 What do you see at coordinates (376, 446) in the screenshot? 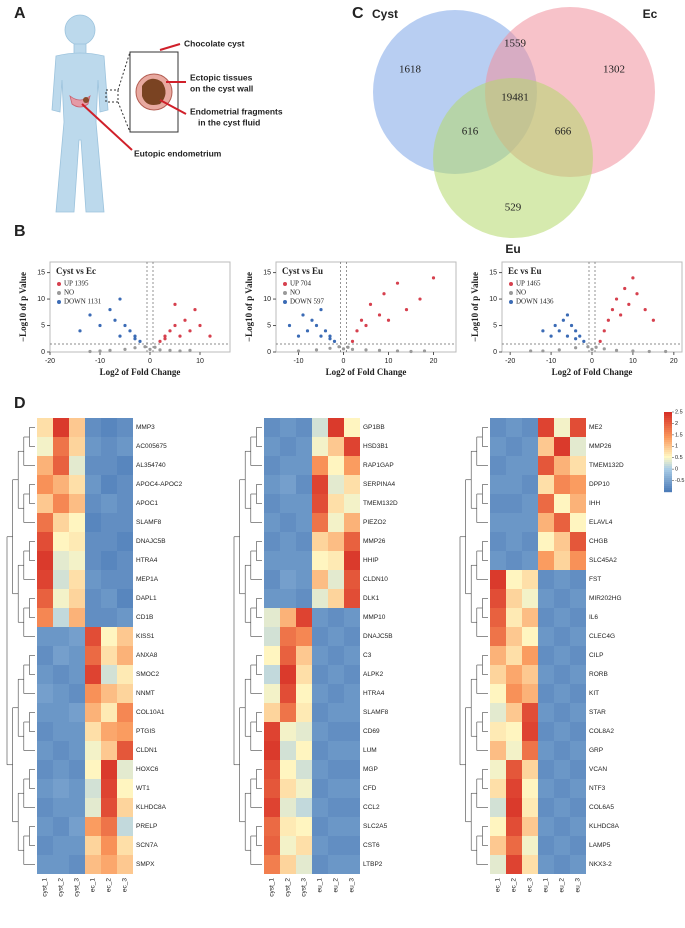
I see `row-label: HSD3B1` at bounding box center [376, 446].